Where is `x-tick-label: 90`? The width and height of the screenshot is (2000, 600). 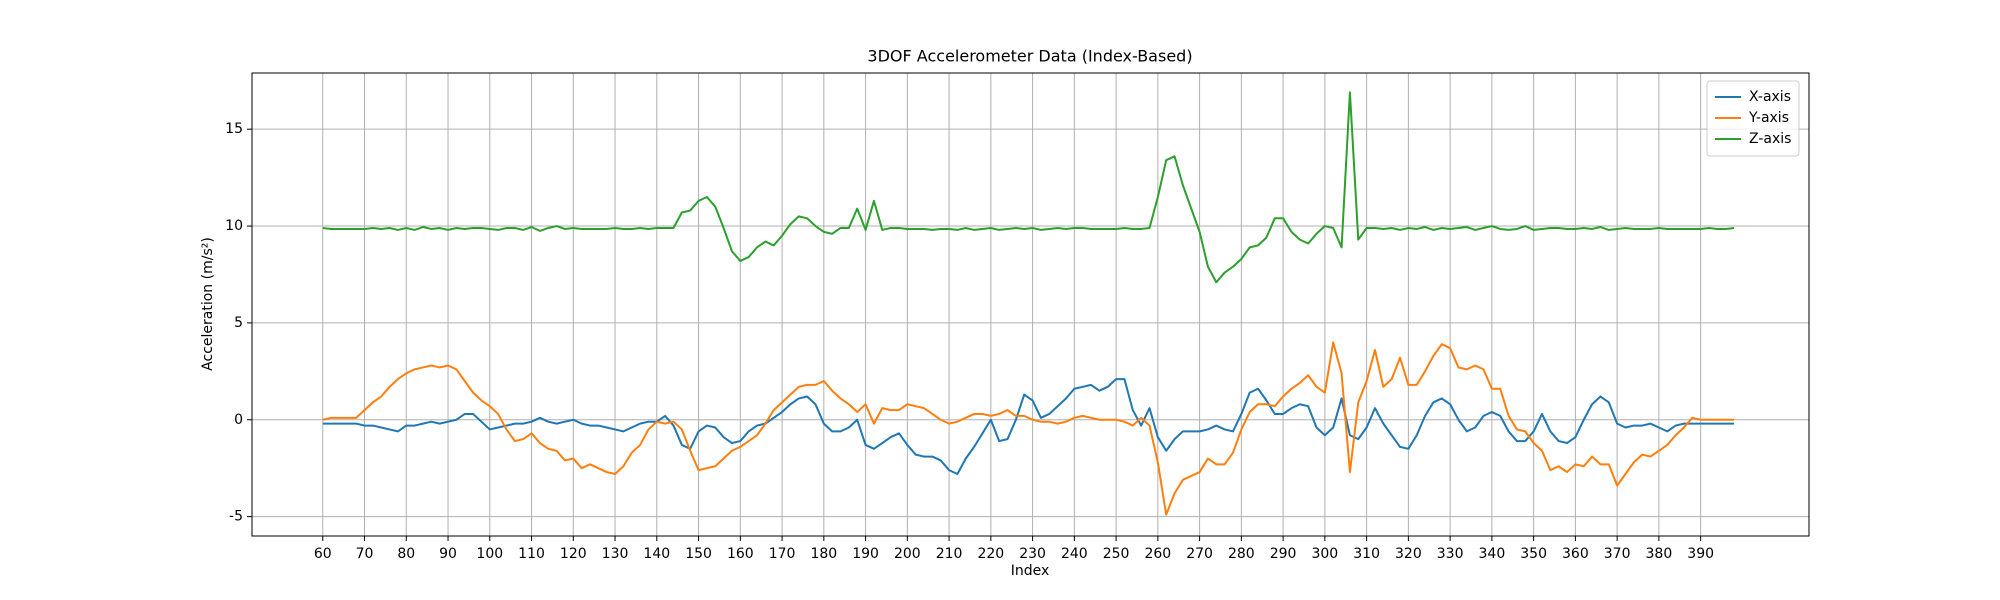 x-tick-label: 90 is located at coordinates (448, 554).